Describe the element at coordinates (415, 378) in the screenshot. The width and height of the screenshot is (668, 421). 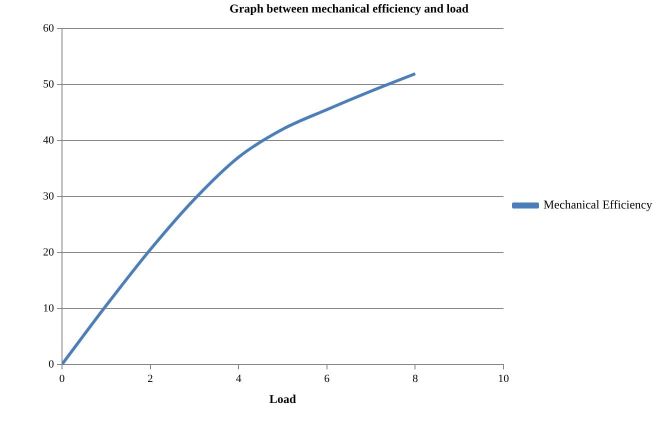
I see `x-tick-label: 8` at that location.